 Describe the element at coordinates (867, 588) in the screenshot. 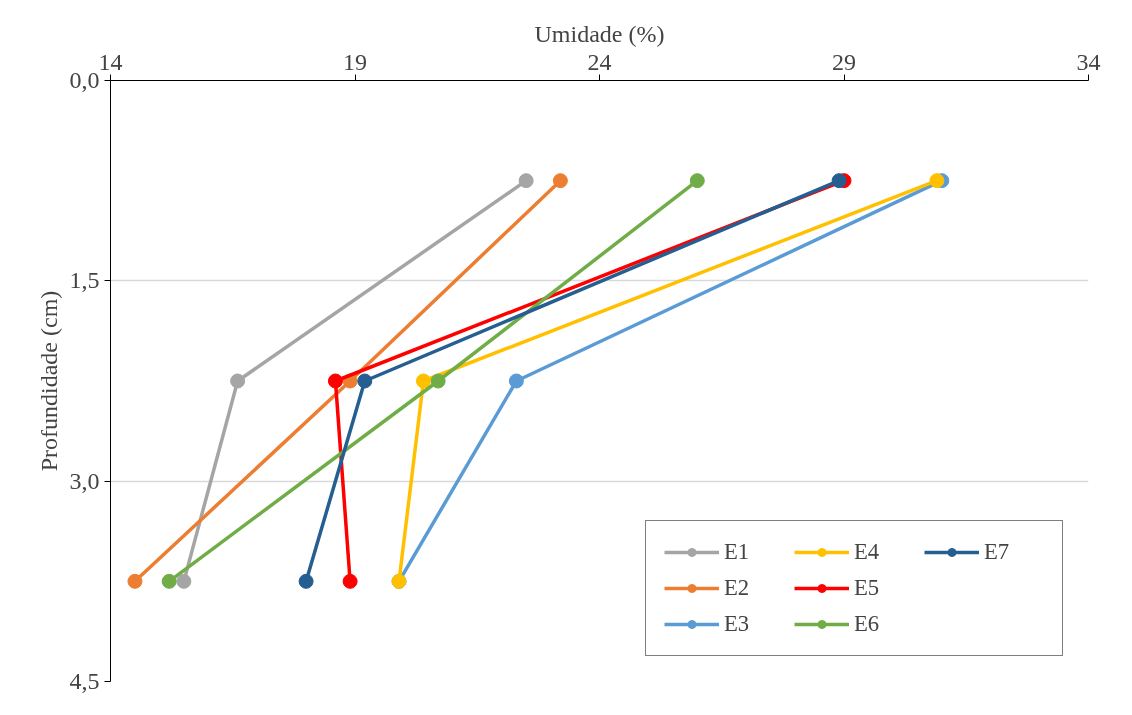

I see `legend-label: E5` at that location.